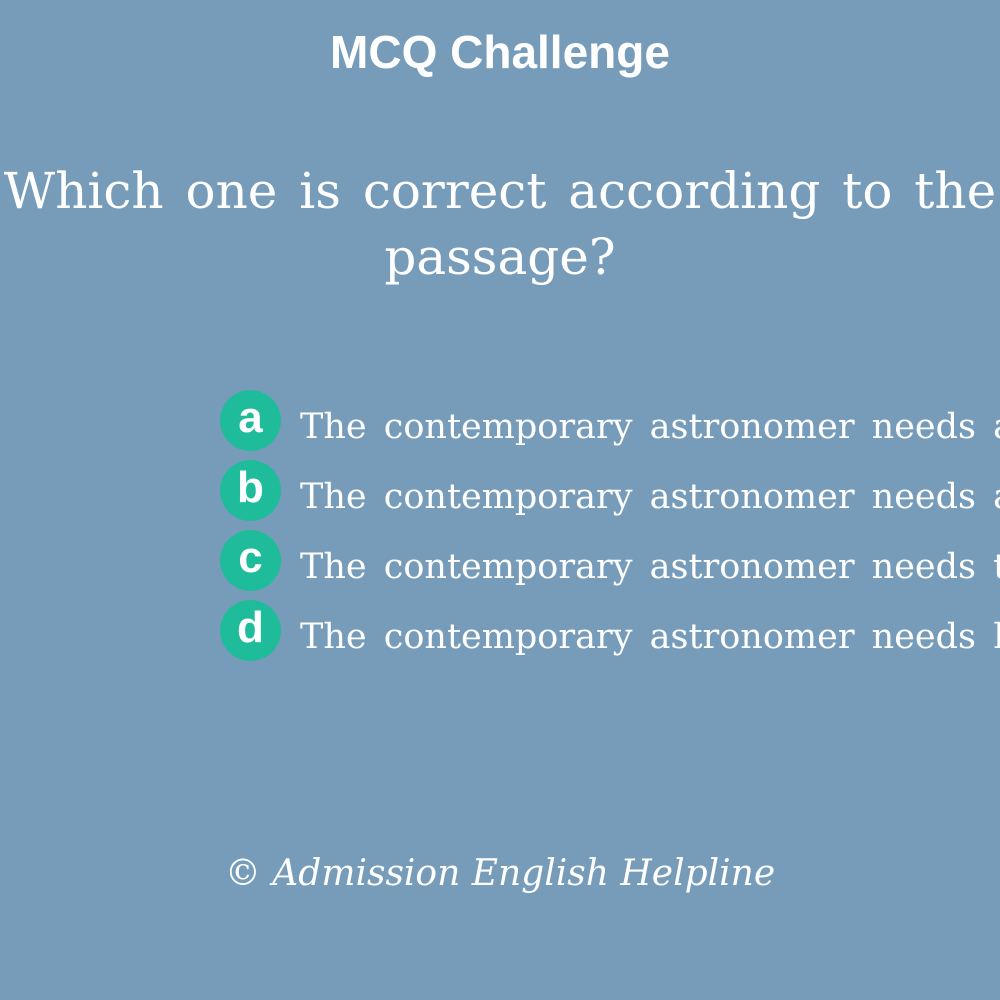 Image resolution: width=1000 pixels, height=1000 pixels. I want to click on option-b: b The contemporary astronomer needs a te, so click(610, 491).